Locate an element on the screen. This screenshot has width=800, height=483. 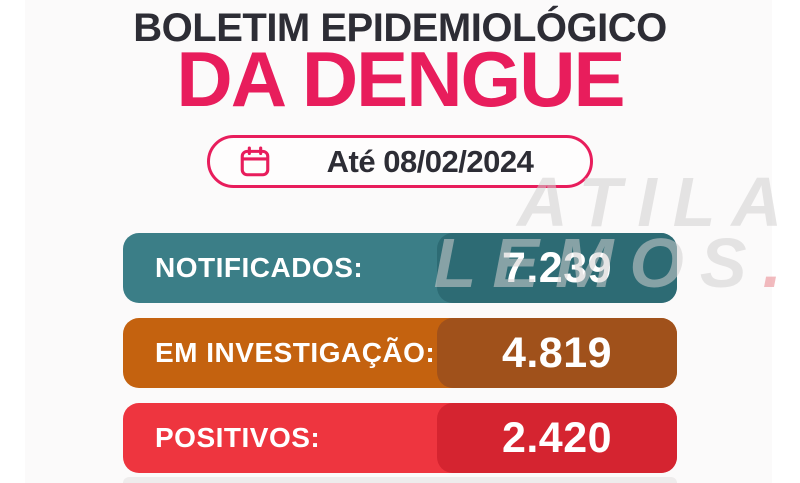
stat-value: 7.239 is located at coordinates (557, 267).